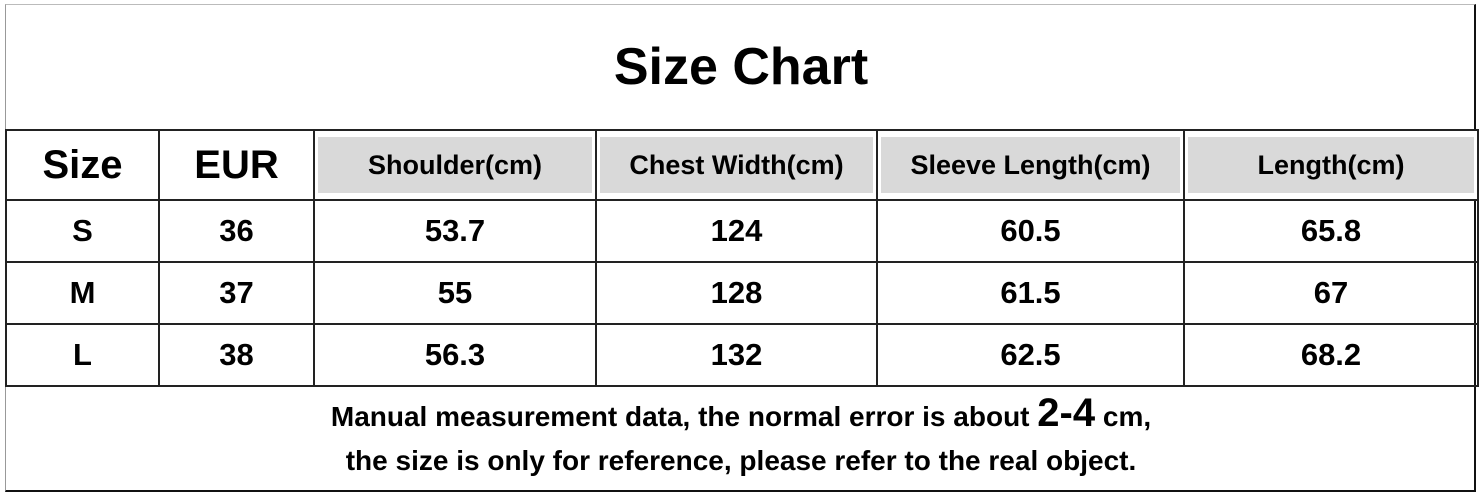 The height and width of the screenshot is (500, 1483). I want to click on cell-chest-width: 132, so click(736, 355).